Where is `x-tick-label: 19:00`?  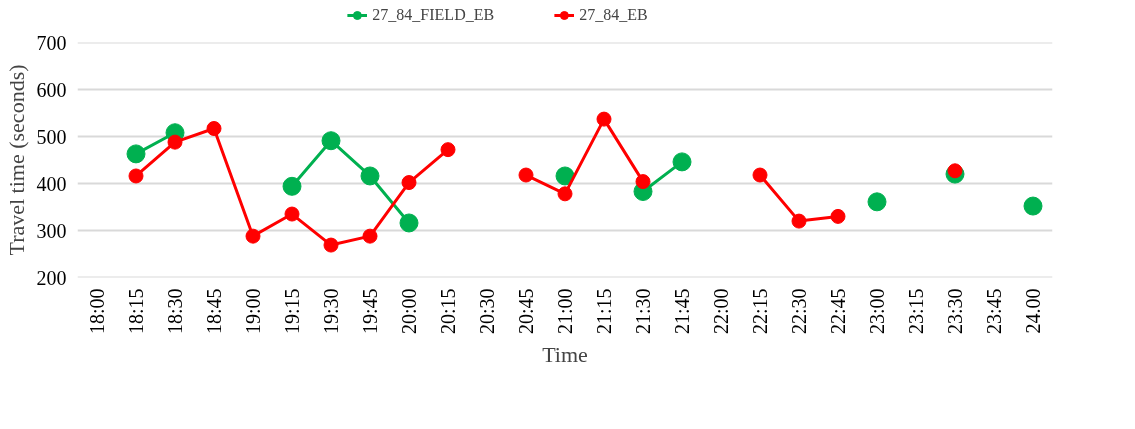 x-tick-label: 19:00 is located at coordinates (253, 311).